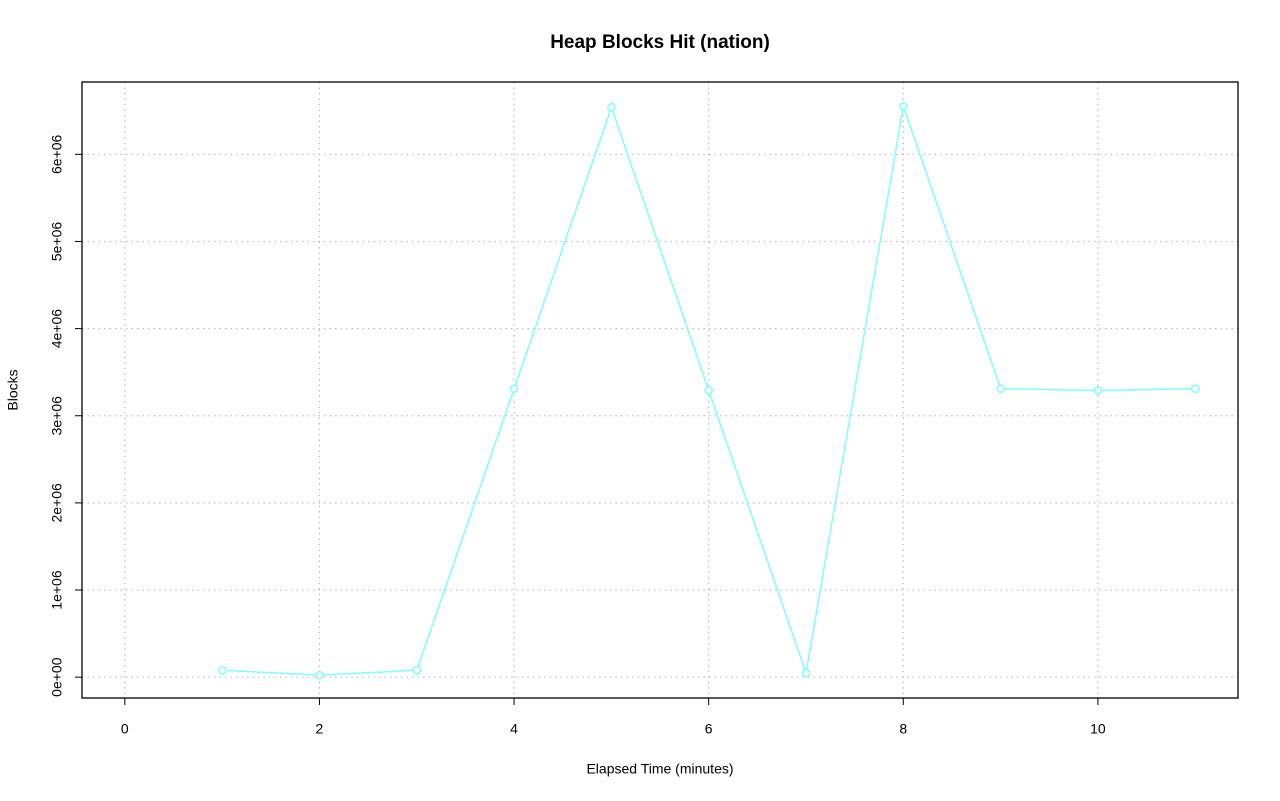  I want to click on x-tick-label: 8, so click(903, 729).